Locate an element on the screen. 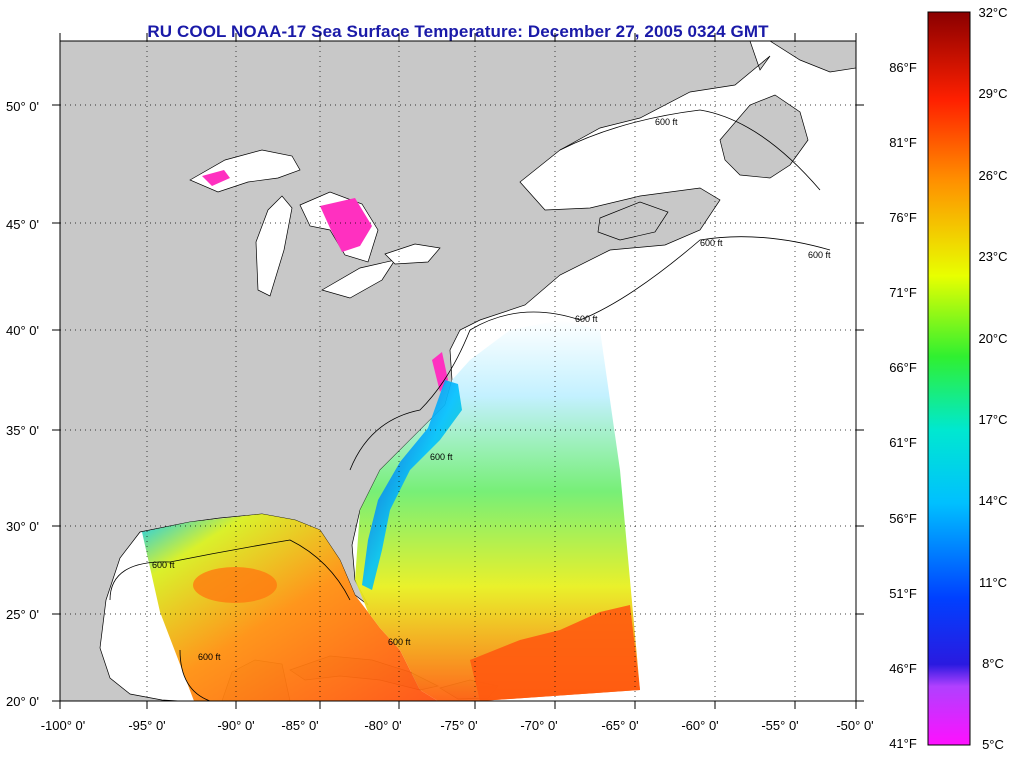 The height and width of the screenshot is (761, 1016). lon-label: -95° 0' is located at coordinates (146, 725).